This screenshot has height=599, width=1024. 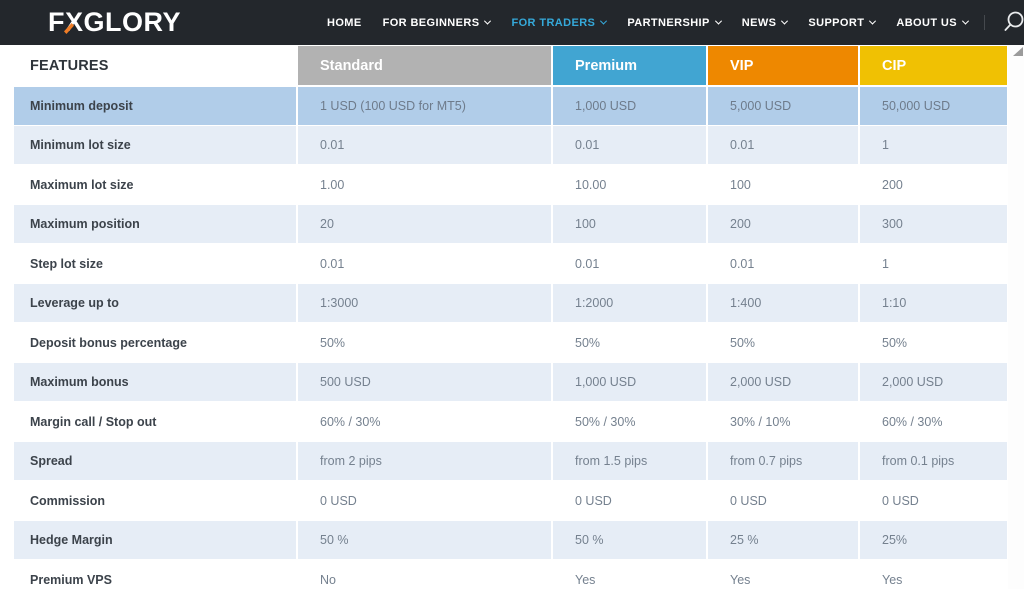 I want to click on value-cell-cip-margin-call-stop-out: 60% / 30%, so click(x=933, y=422).